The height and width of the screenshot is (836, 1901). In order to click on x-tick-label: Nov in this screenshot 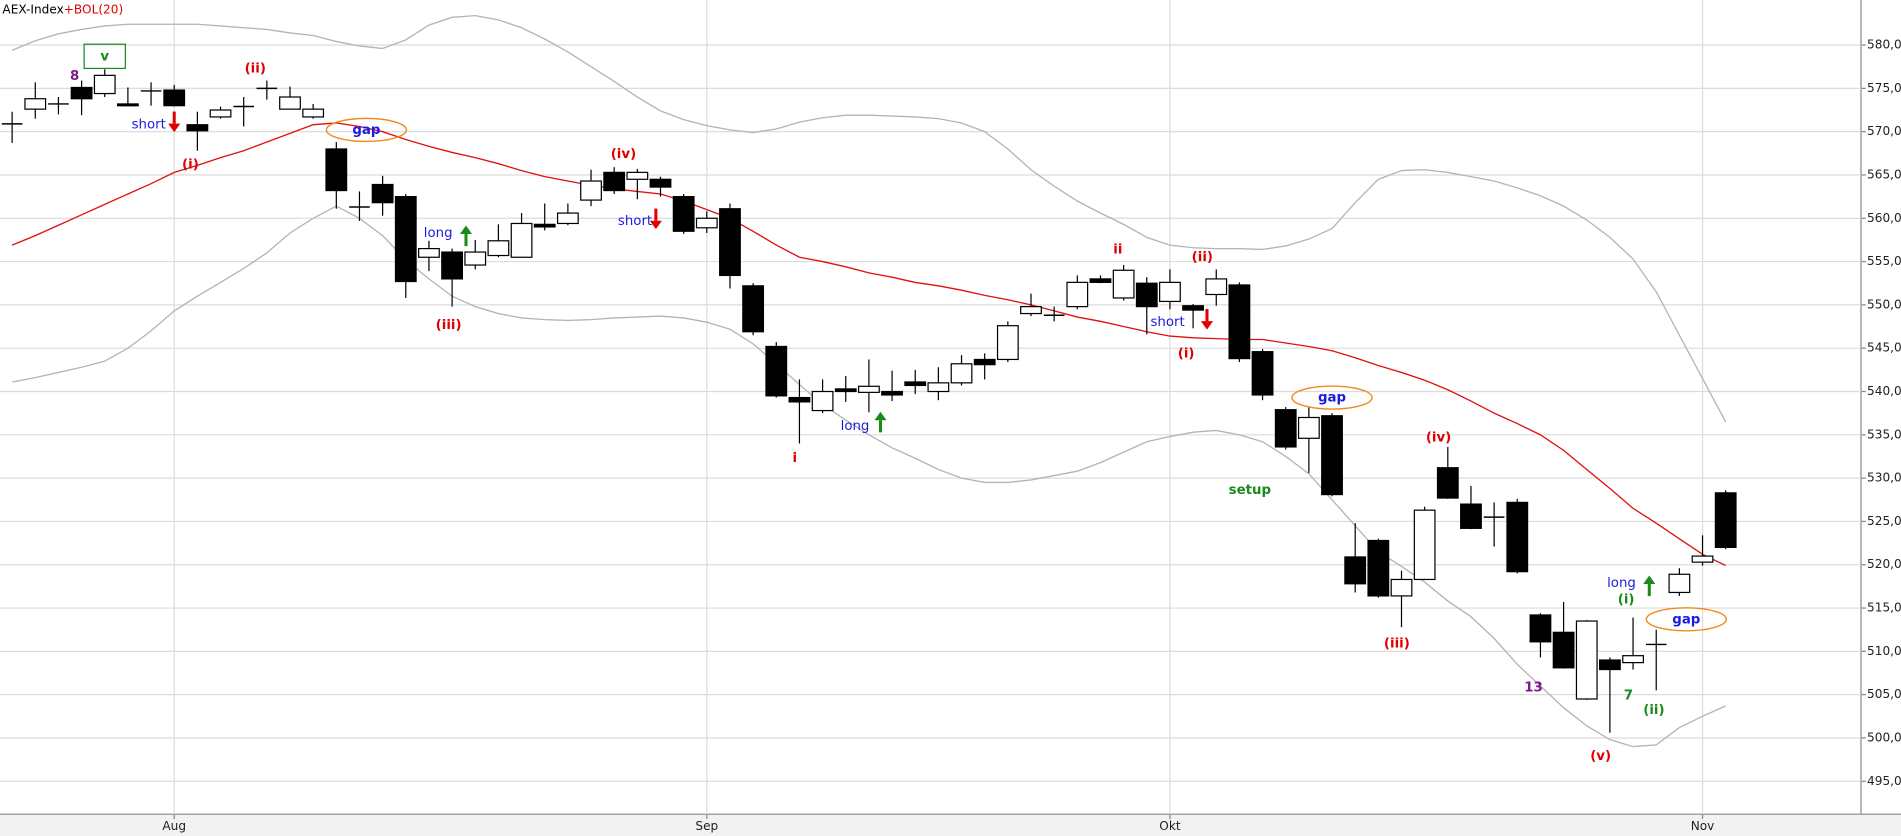, I will do `click(1703, 826)`.